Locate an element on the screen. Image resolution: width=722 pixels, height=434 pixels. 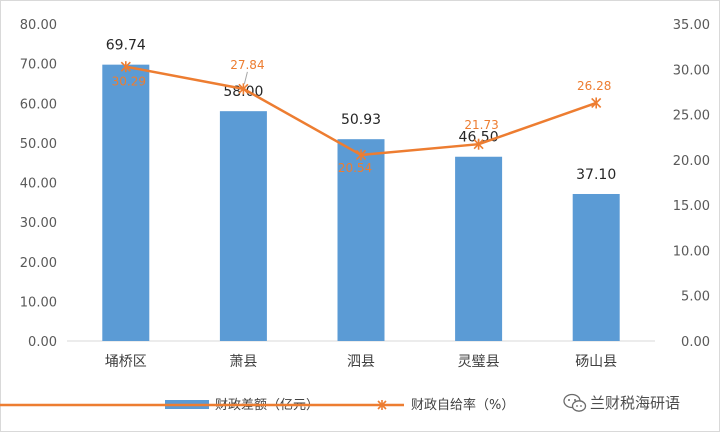
y-right-tick-label: 25.00 is located at coordinates (691, 116).